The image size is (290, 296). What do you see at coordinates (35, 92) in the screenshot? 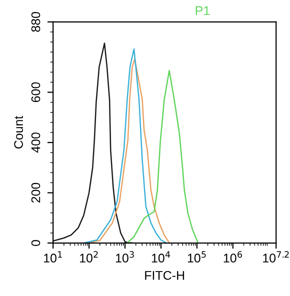
I see `y-tick-label: 600` at bounding box center [35, 92].